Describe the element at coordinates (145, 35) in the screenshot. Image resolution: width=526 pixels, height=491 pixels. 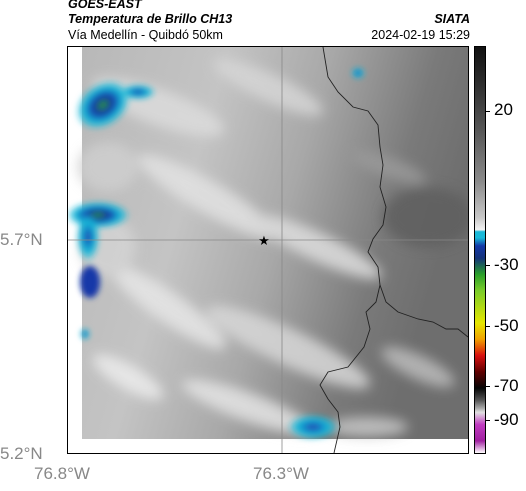
I see `subtitle-route: Vía Medellín - Quibdó 50km` at that location.